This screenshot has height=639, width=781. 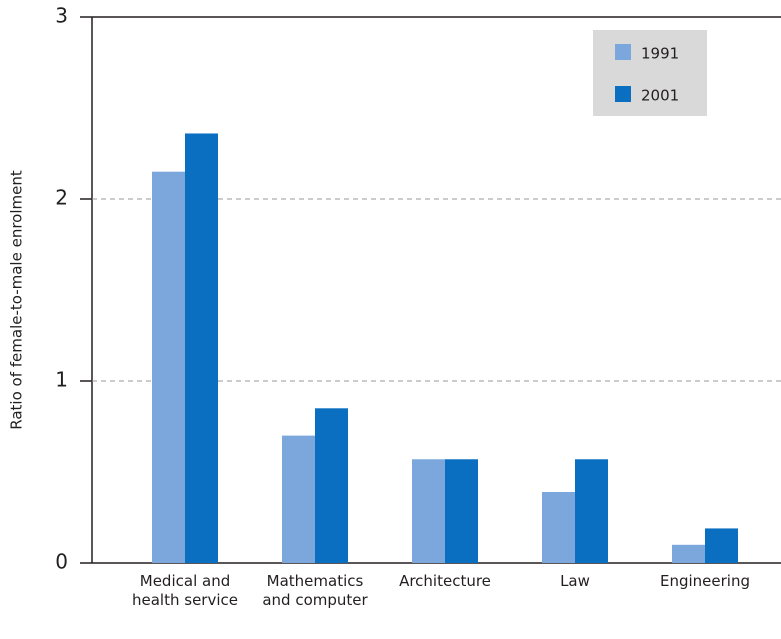 What do you see at coordinates (315, 590) in the screenshot?
I see `x-tick-label: Mathematics and computer` at bounding box center [315, 590].